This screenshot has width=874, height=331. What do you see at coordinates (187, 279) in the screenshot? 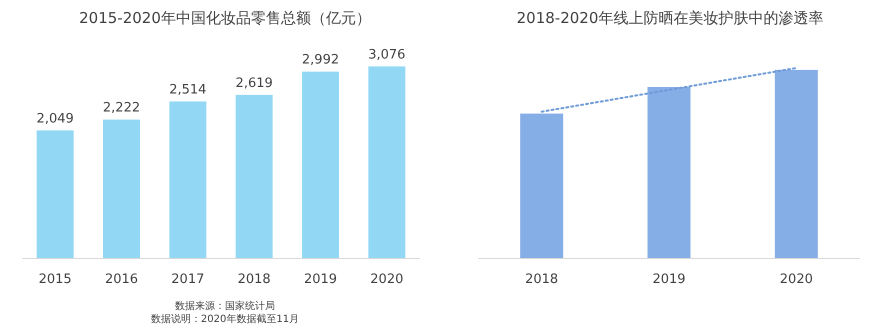
I see `x-tick-label: 2017` at bounding box center [187, 279].